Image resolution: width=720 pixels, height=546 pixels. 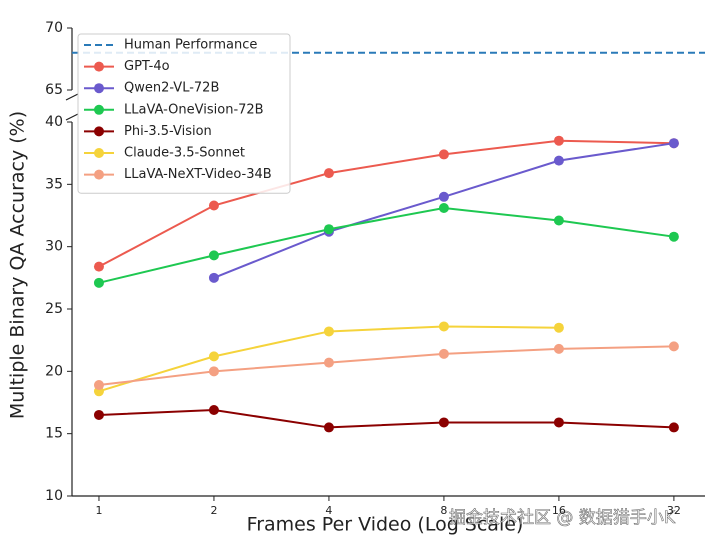 What do you see at coordinates (184, 153) in the screenshot?
I see `legend-label: Claude-3.5-Sonnet` at bounding box center [184, 153].